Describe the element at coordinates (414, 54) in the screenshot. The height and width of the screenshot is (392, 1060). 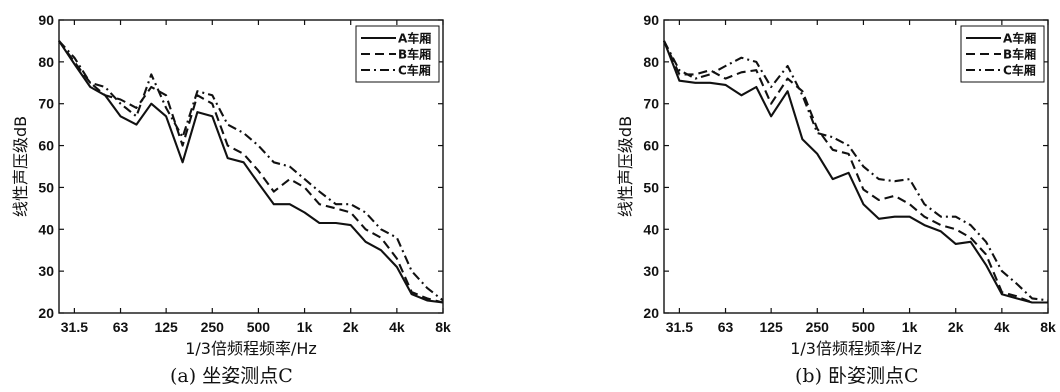
I see `panel-a-legend-label: B车厢` at that location.